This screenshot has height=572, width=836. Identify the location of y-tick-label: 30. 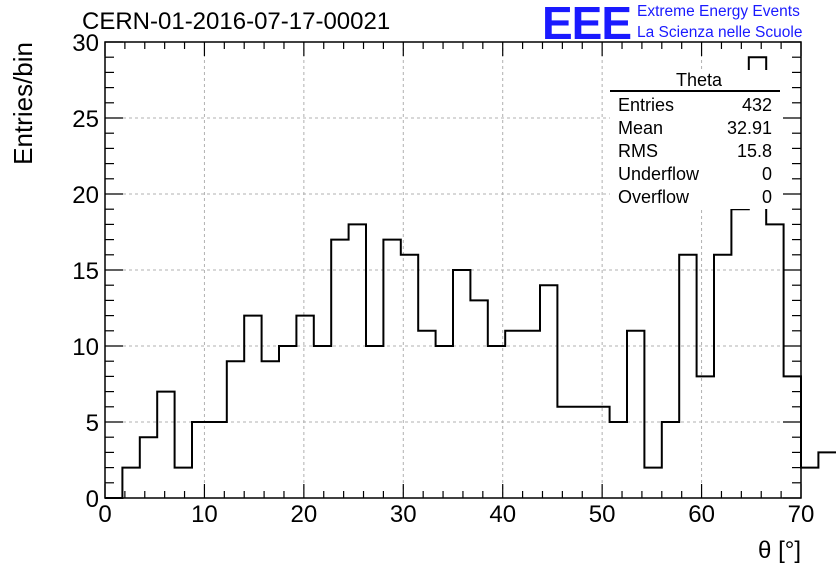
(85, 43).